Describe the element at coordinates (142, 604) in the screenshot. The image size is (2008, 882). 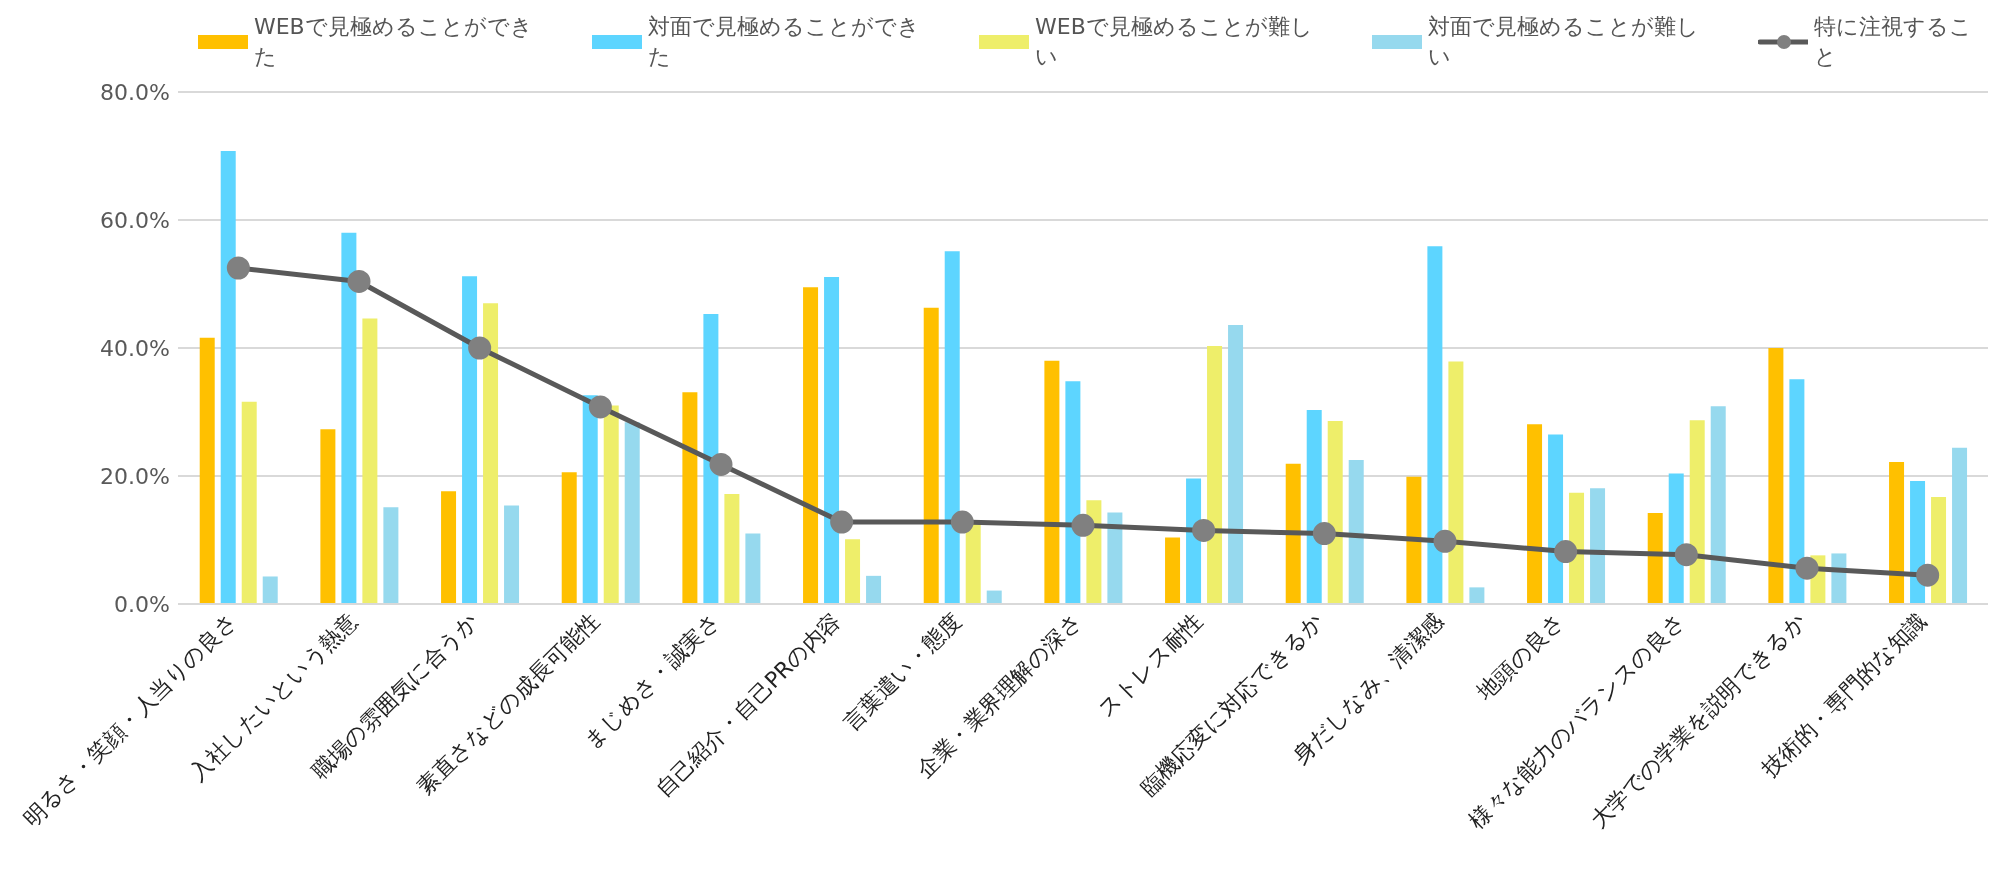
I see `y-tick-label: 0.0%` at that location.